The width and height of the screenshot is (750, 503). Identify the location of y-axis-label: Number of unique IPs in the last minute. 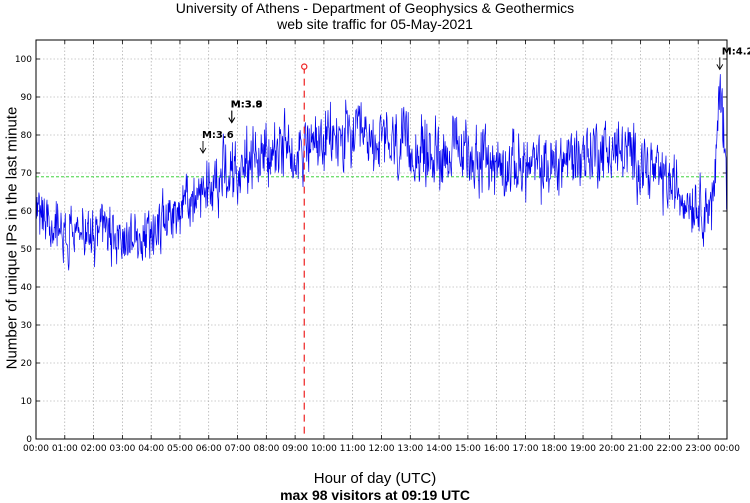
(12, 238).